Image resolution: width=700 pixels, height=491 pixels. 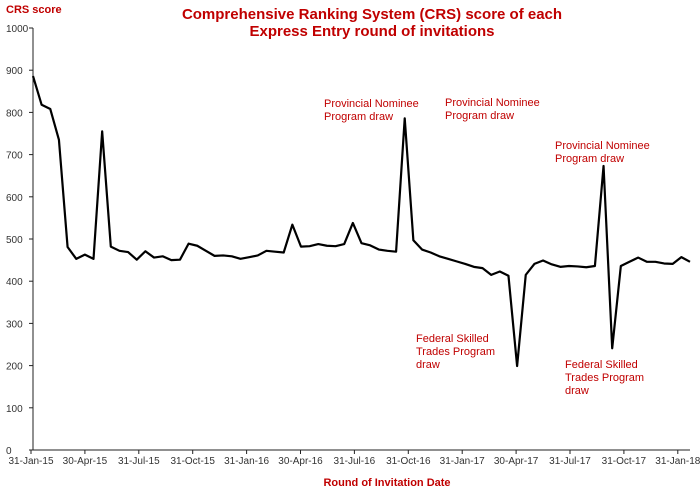 I want to click on x-tick-label: 31-Jul-17, so click(x=570, y=461).